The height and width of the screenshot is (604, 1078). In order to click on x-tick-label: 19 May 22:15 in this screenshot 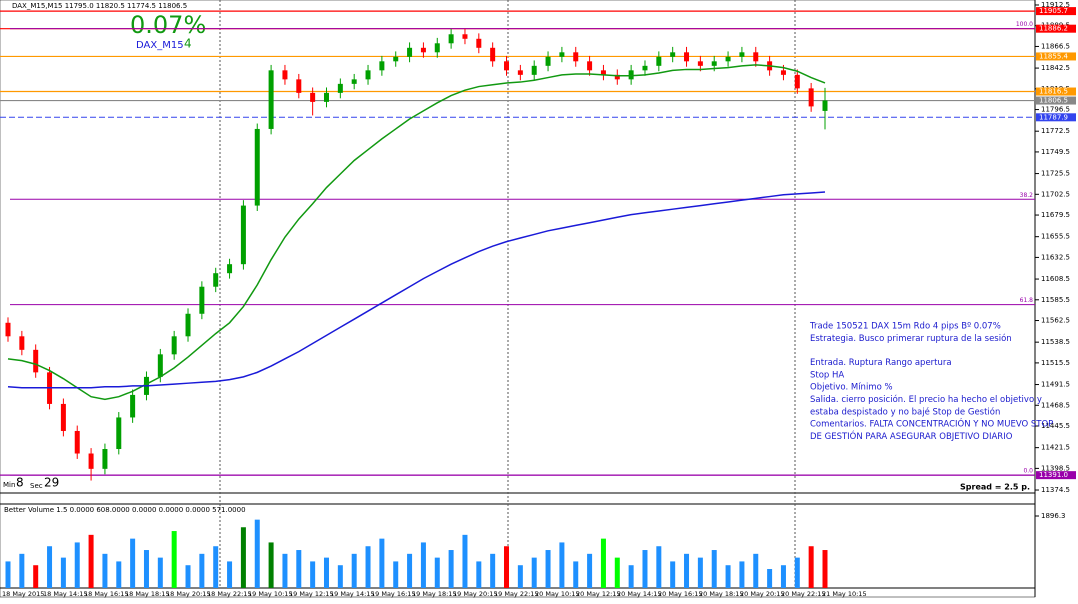, I will do `click(516, 594)`.